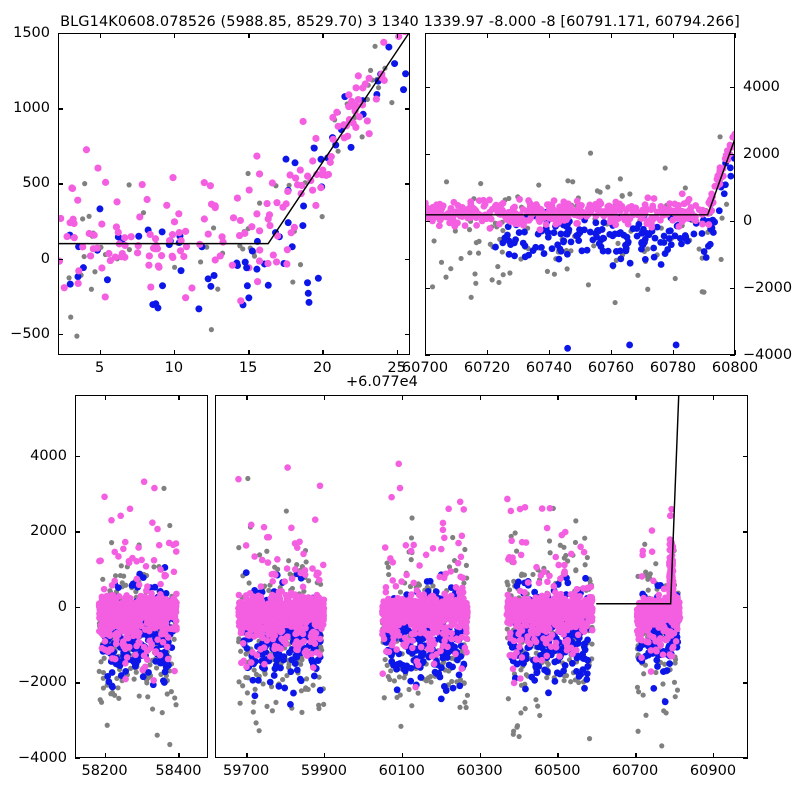  I want to click on x-axis-tick-label: 60760, so click(611, 368).